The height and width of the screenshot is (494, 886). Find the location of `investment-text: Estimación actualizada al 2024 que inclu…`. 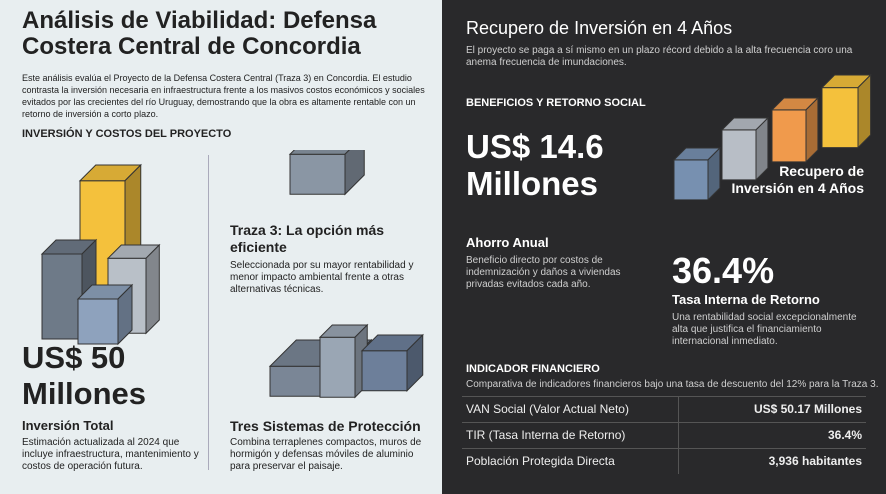

investment-text: Estimación actualizada al 2024 que inclu… is located at coordinates (110, 454).